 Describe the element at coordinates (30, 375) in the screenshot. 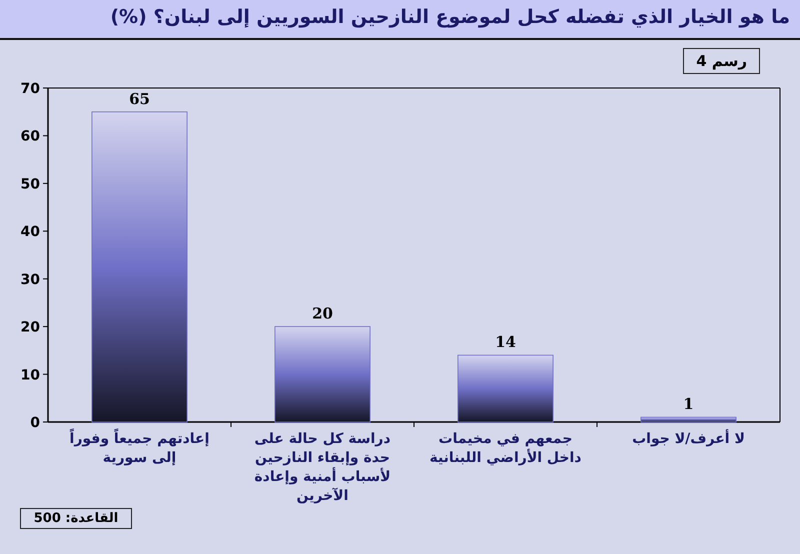

I see `y-tick-label: 10` at that location.